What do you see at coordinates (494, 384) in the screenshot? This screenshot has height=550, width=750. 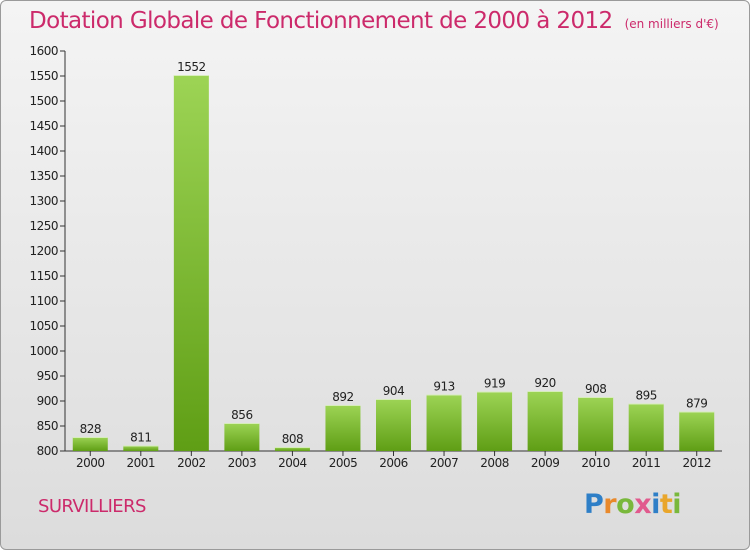 I see `bar-value-label: 919` at bounding box center [494, 384].